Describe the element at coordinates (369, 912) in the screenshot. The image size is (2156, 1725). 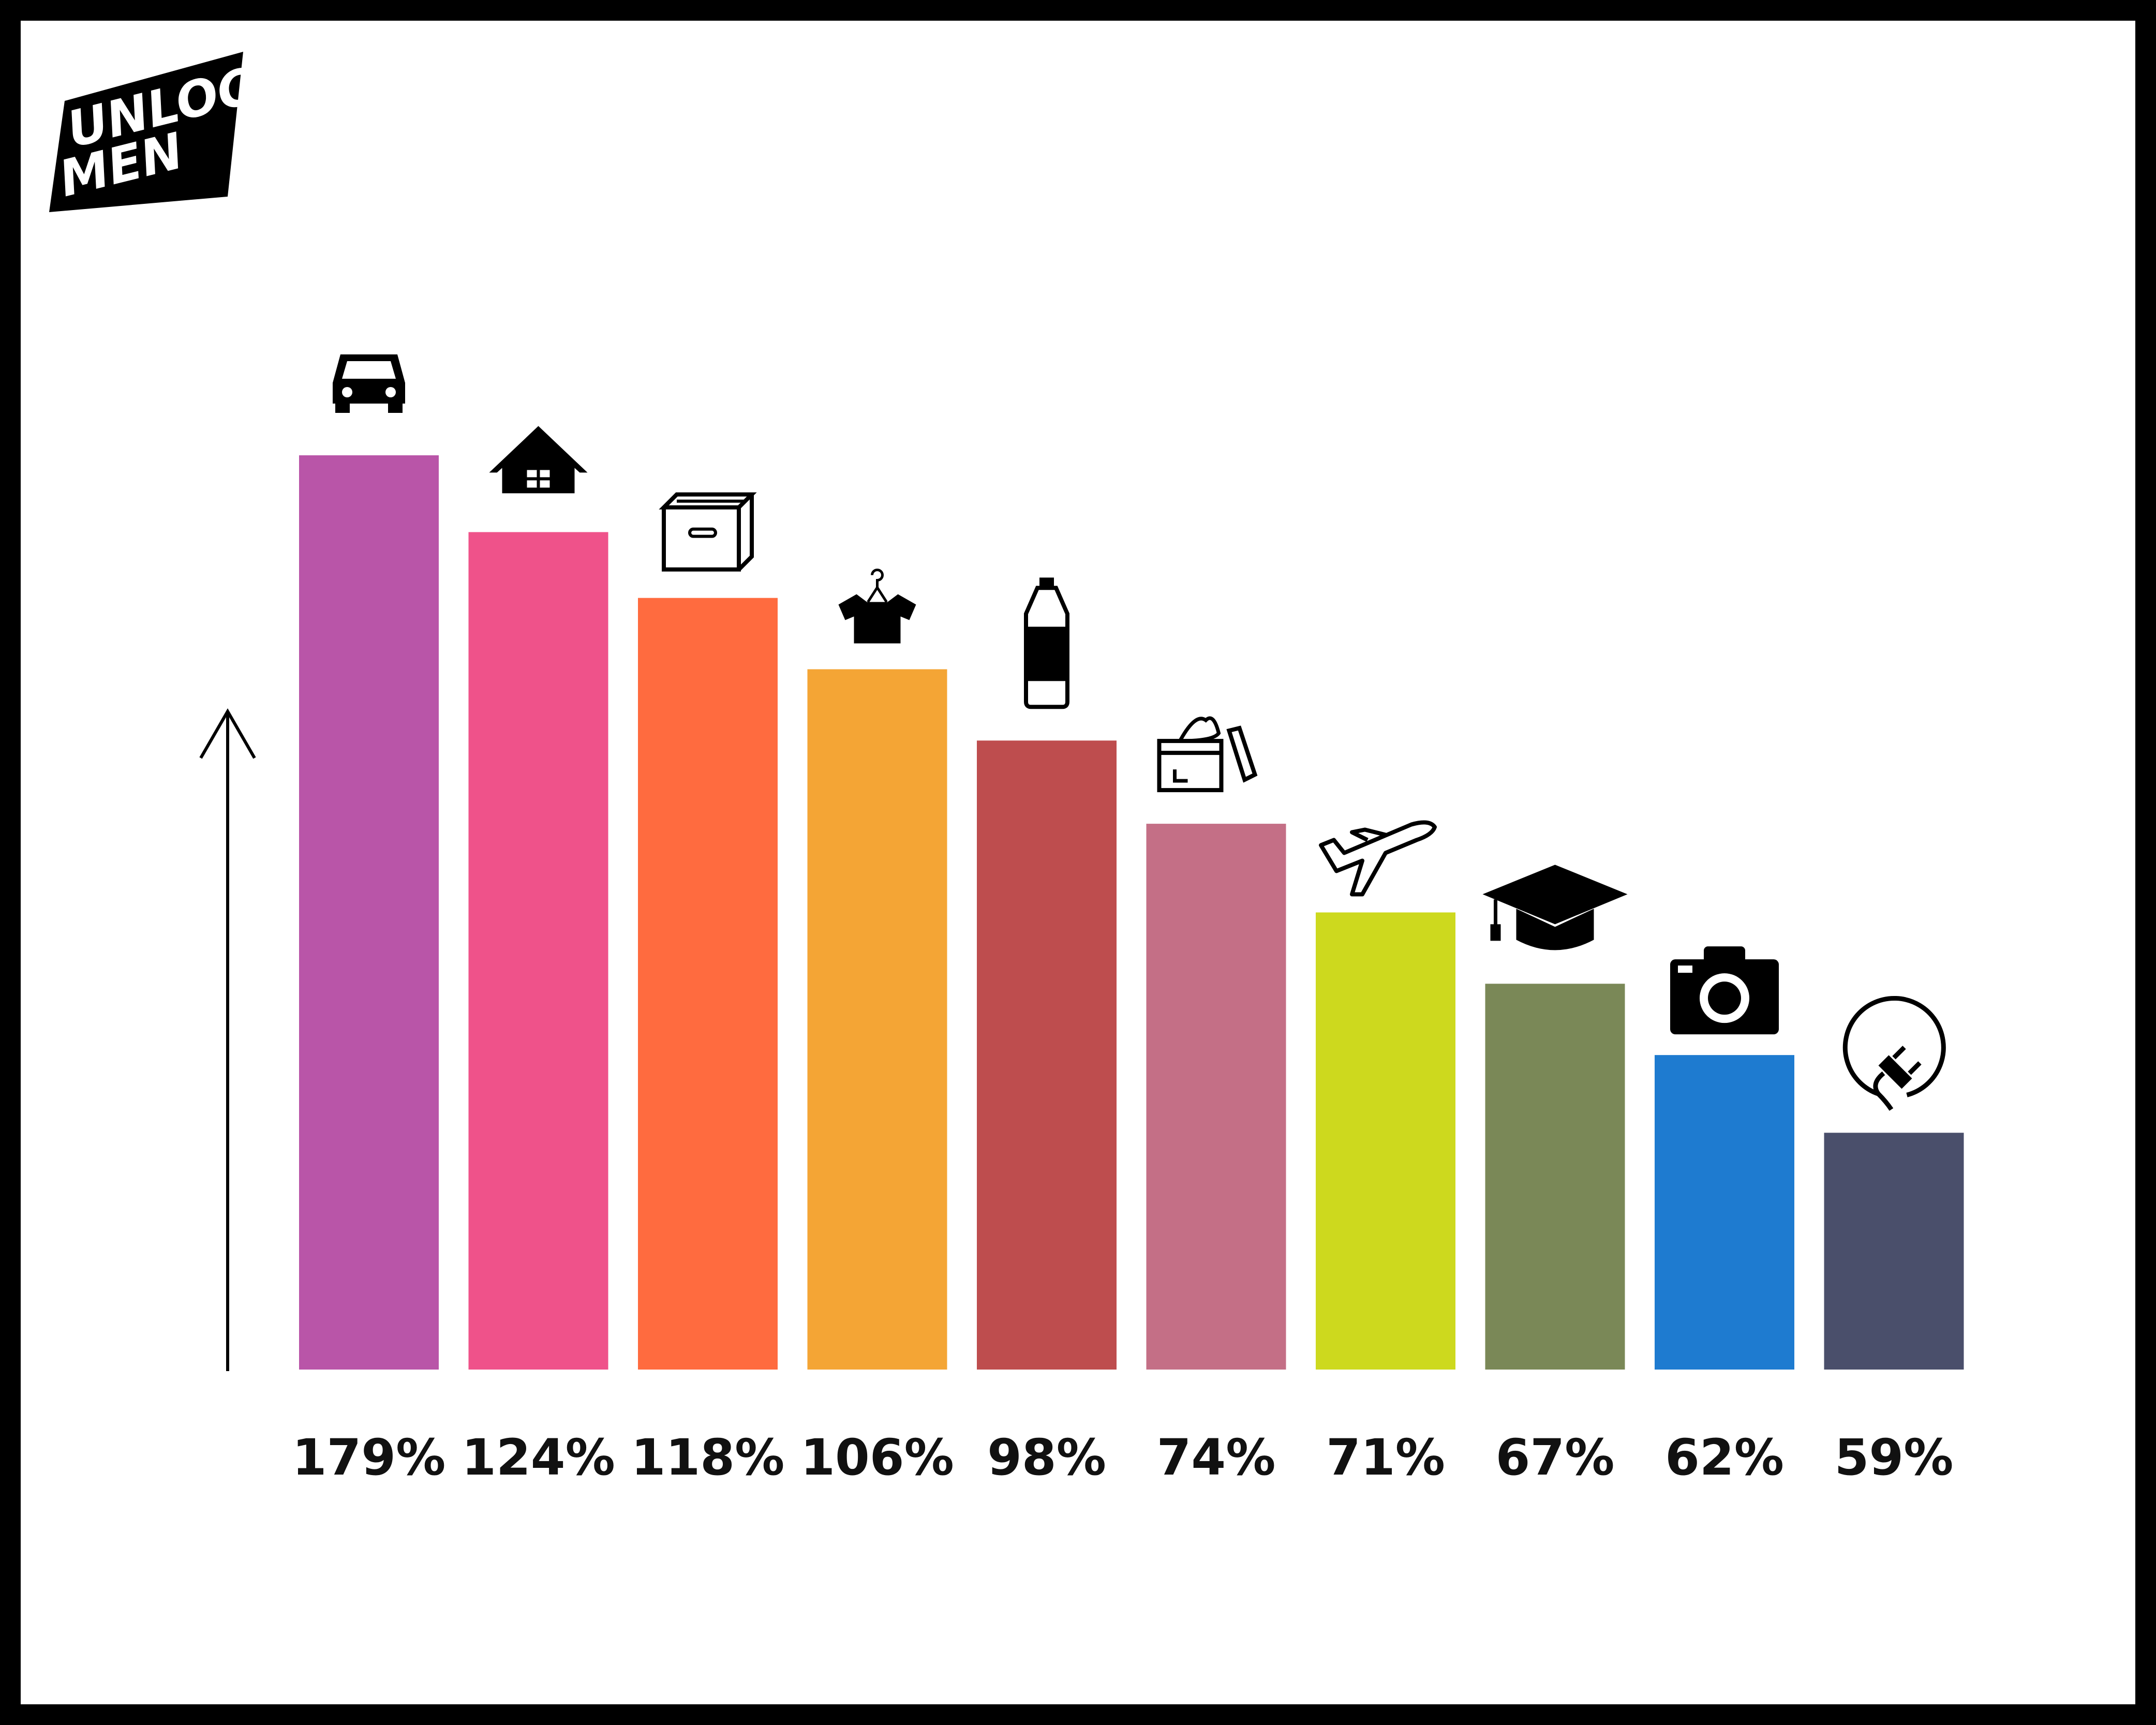
I see `bar-car` at that location.